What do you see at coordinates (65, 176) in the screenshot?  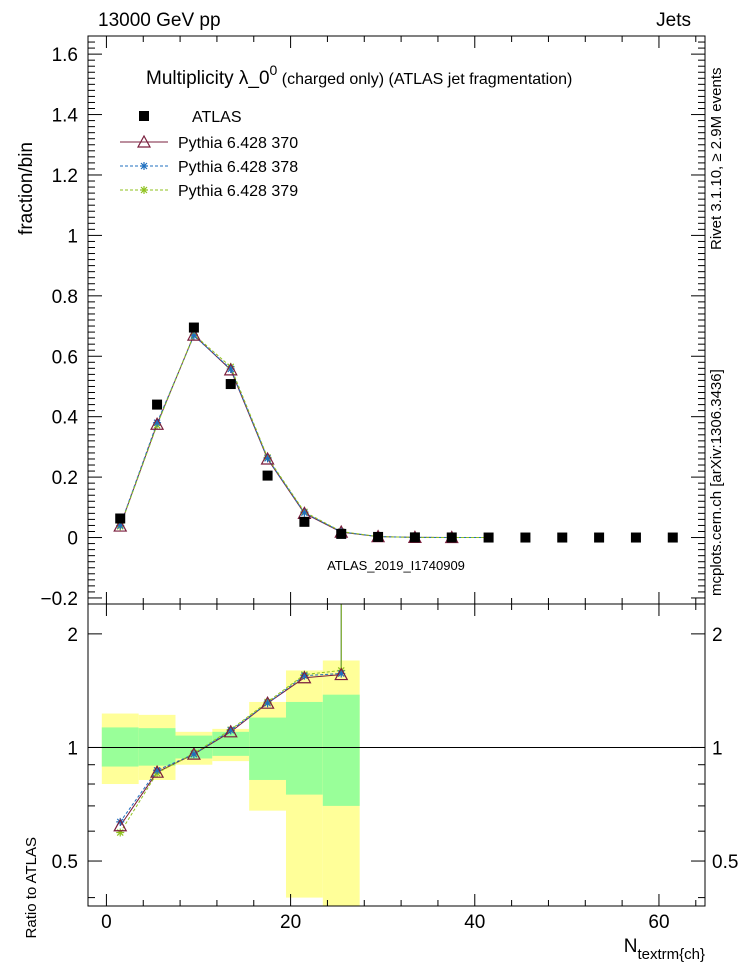 I see `top-ytick-label: 1.2` at bounding box center [65, 176].